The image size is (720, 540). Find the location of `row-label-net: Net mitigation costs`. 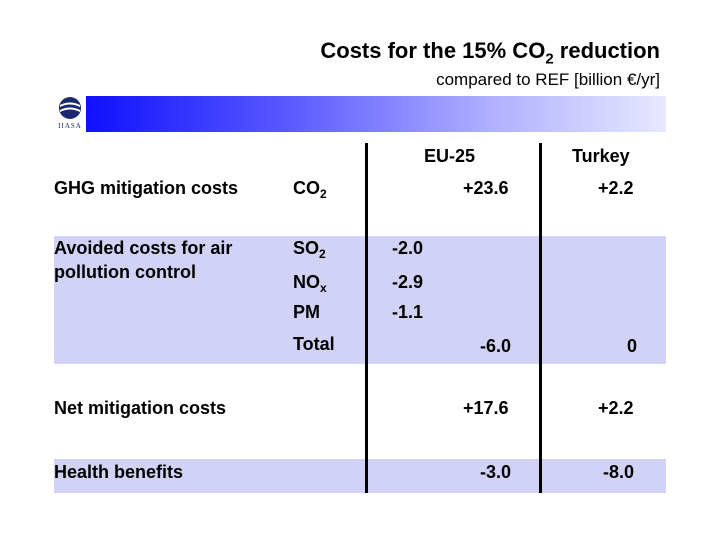

row-label-net: Net mitigation costs is located at coordinates (140, 408).